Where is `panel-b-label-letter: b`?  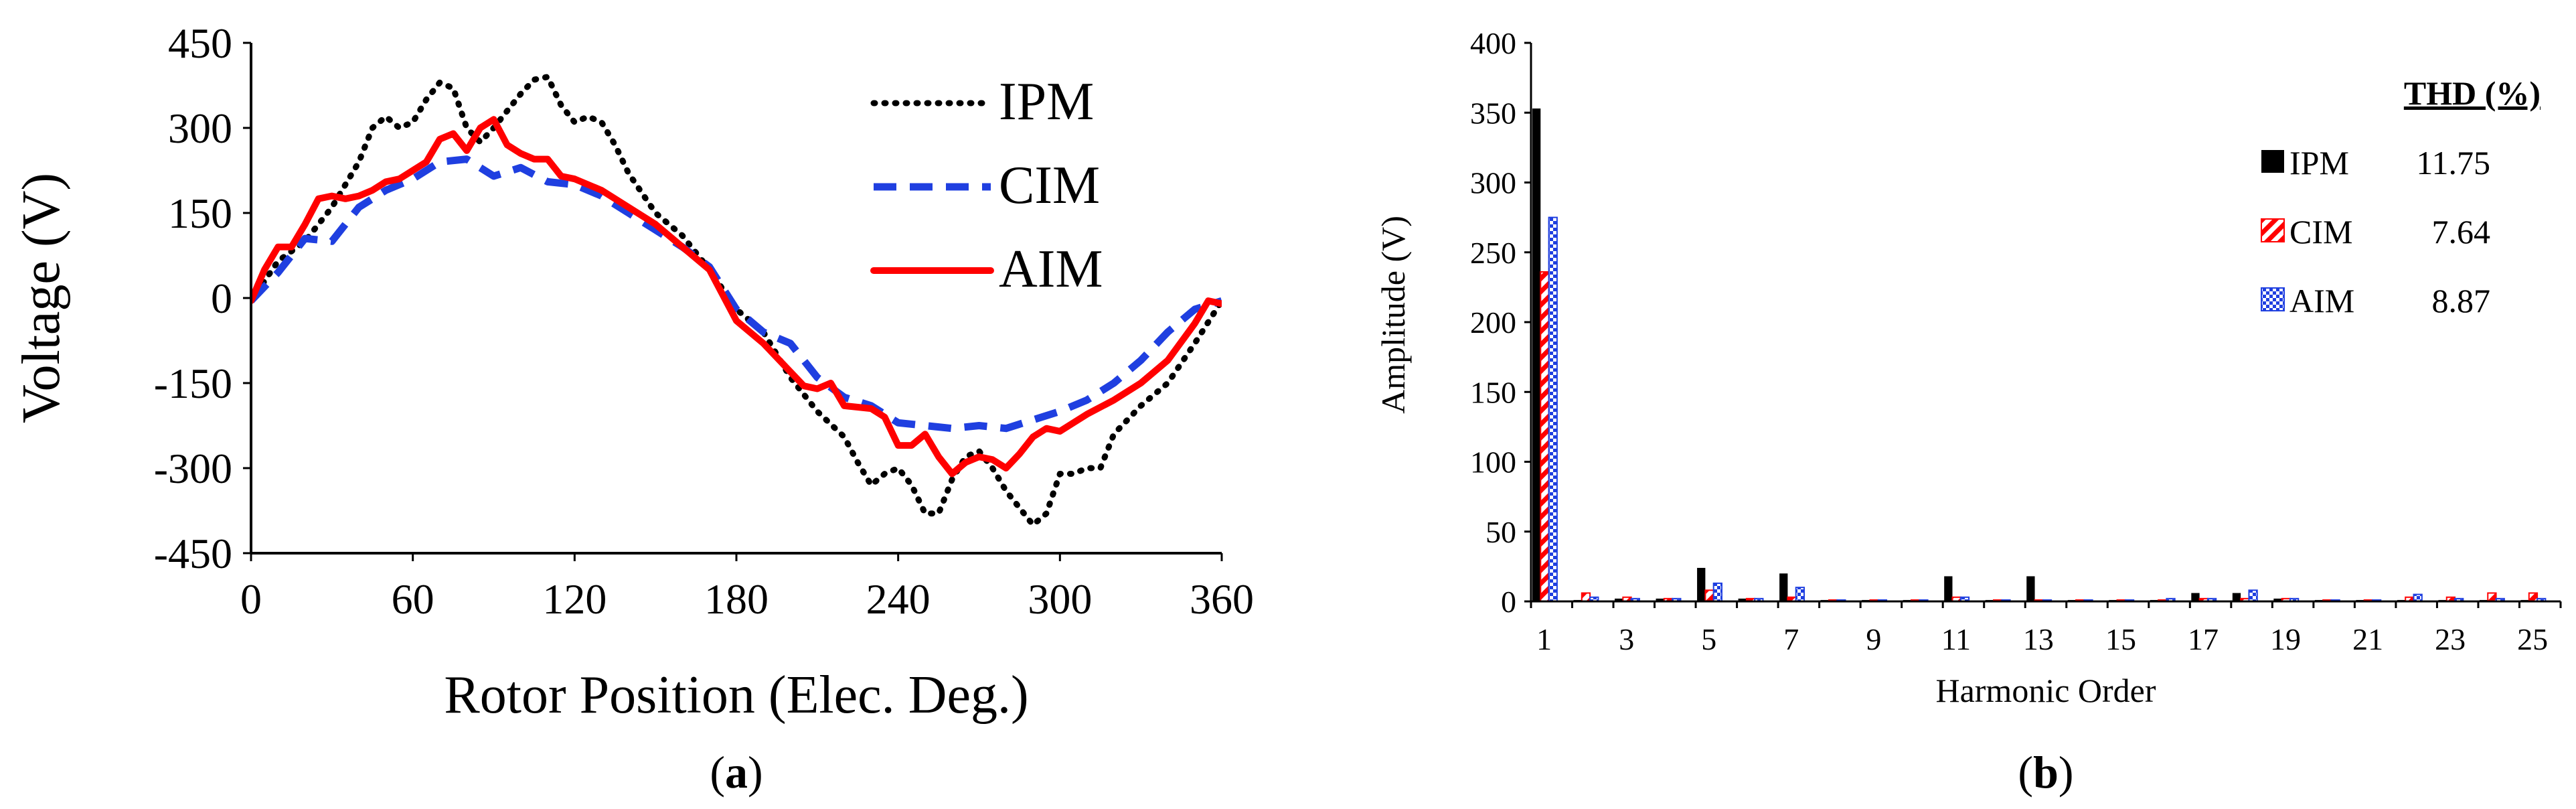
panel-b-label-letter: b is located at coordinates (2046, 772).